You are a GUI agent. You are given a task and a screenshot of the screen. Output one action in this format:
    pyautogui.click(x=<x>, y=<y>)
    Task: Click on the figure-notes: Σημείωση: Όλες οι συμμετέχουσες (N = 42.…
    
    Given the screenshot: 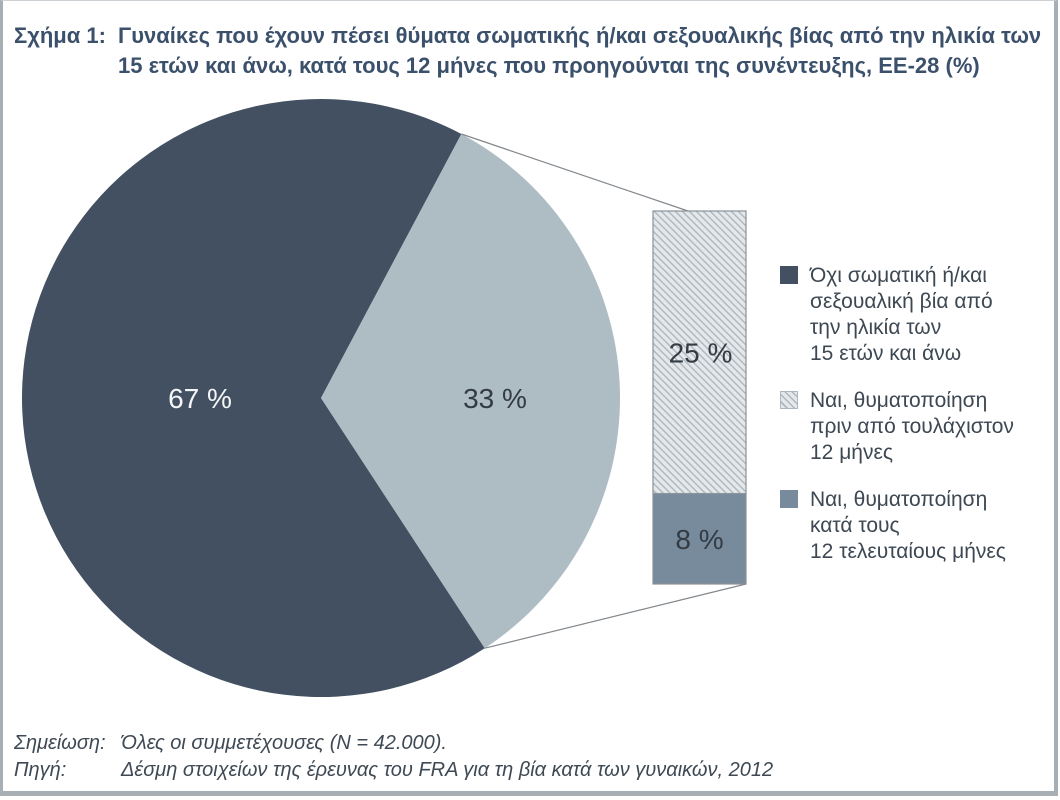 What is the action you would take?
    pyautogui.click(x=393, y=757)
    